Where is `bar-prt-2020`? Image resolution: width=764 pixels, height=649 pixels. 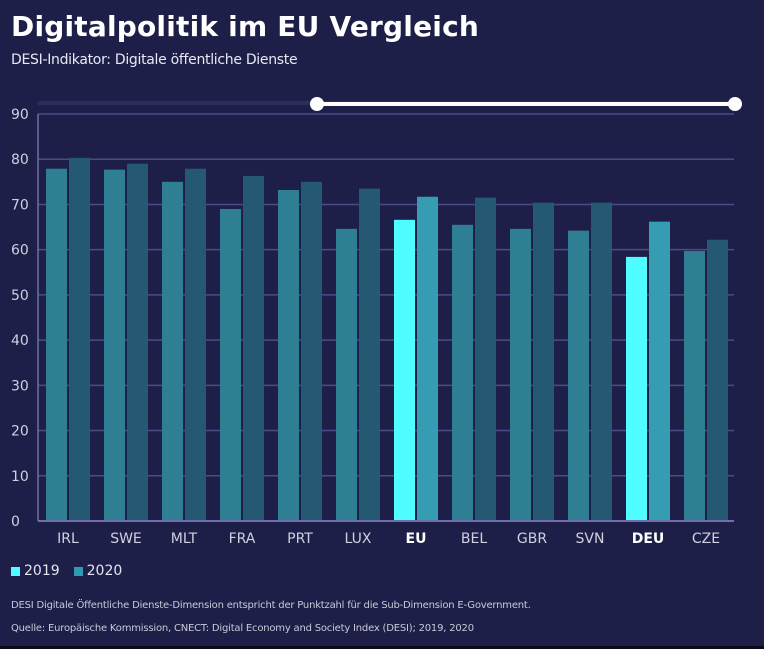
bar-prt-2020 is located at coordinates (311, 351).